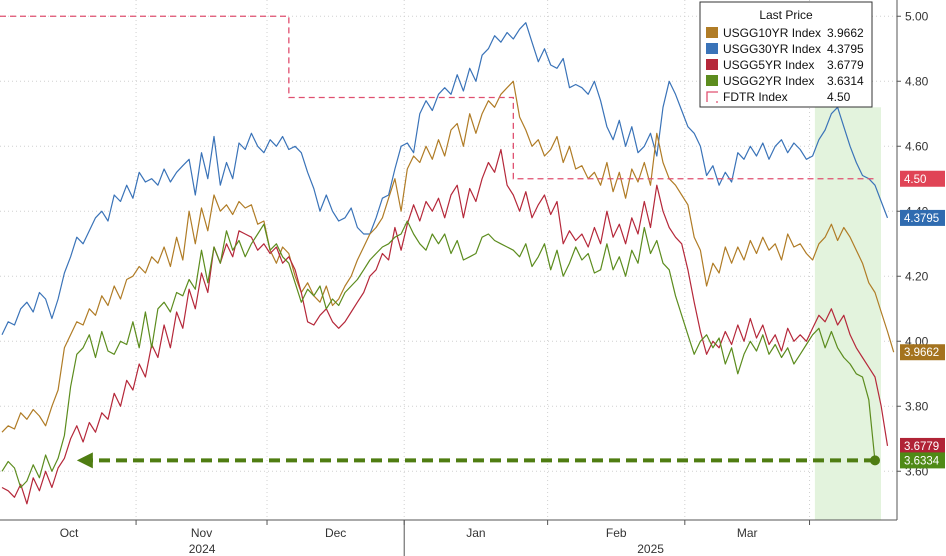 The height and width of the screenshot is (556, 946). Describe the element at coordinates (616, 533) in the screenshot. I see `x-month-label: Feb` at that location.